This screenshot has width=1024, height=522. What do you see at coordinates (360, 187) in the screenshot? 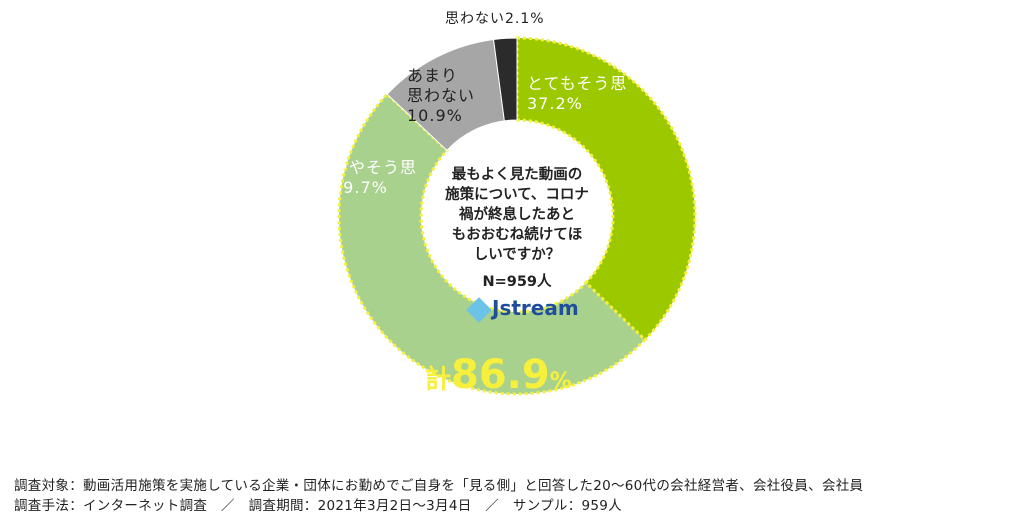
I see `value-label: 49.7%` at bounding box center [360, 187].